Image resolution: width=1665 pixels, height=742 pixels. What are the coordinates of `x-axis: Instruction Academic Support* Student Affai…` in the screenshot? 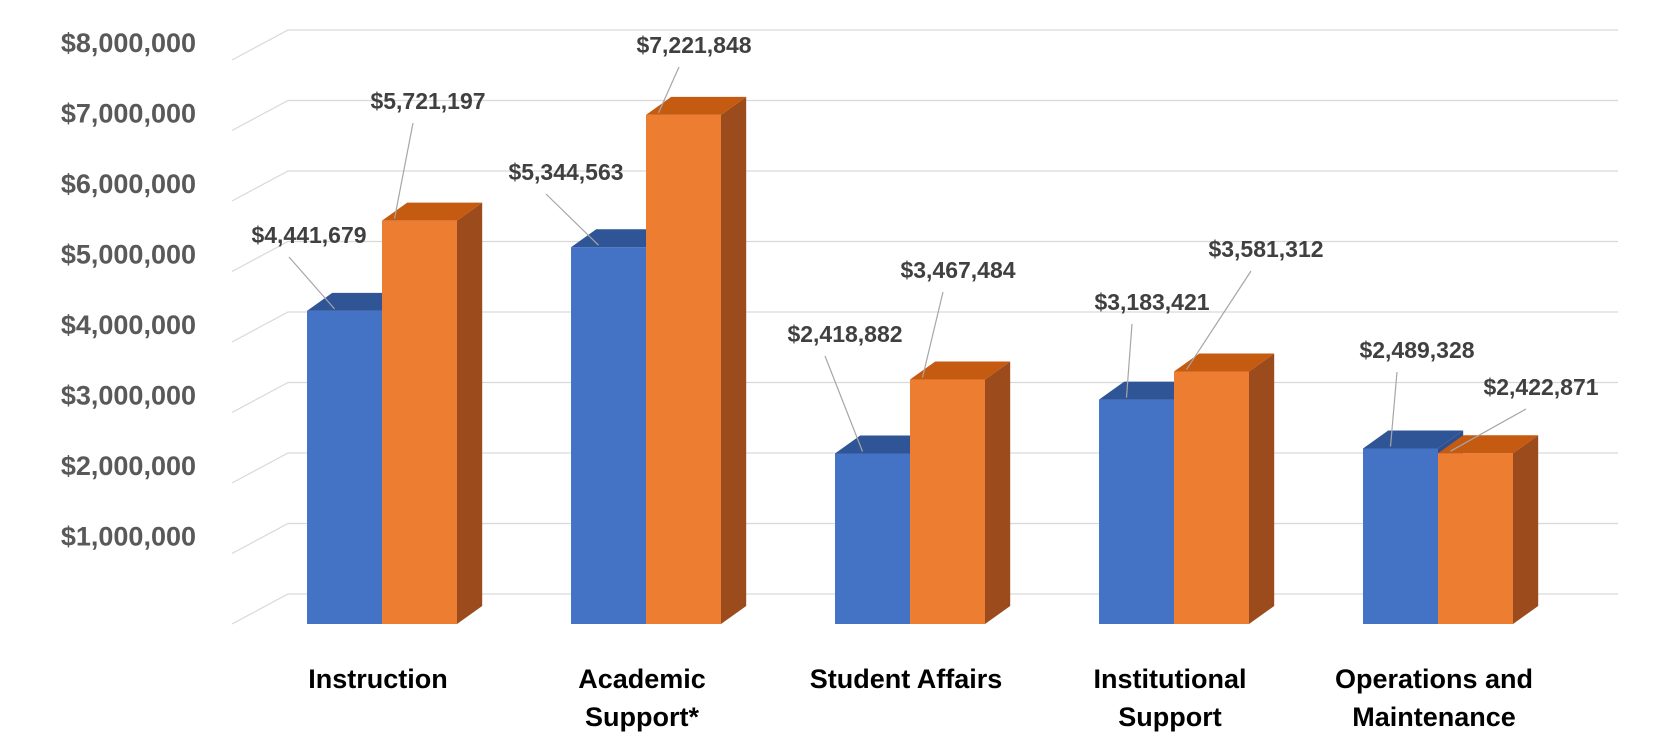 It's located at (920, 698).